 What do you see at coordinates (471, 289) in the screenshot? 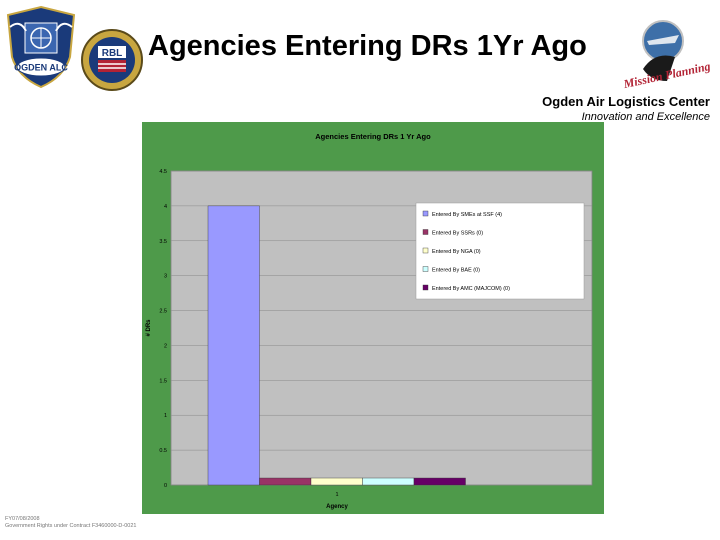
I see `legend-label: Entered By AMC (MAJCOM) (0)` at bounding box center [471, 289].